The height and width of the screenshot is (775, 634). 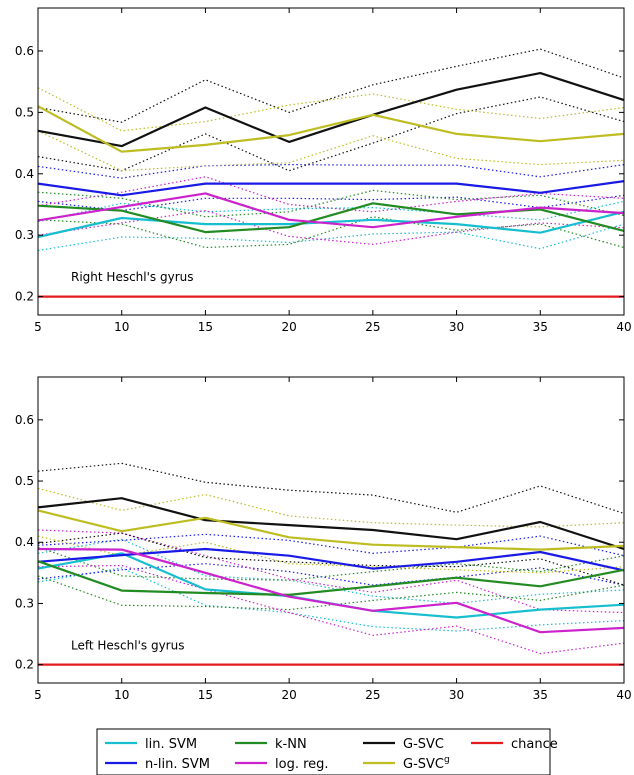 What do you see at coordinates (331, 151) in the screenshot?
I see `series-gsvcg-lower-bound` at bounding box center [331, 151].